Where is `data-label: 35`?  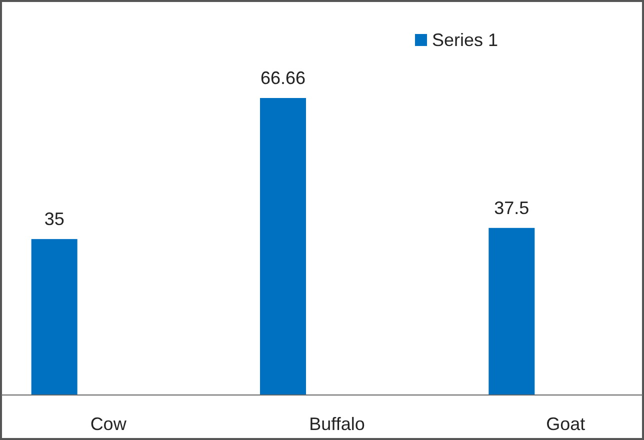 data-label: 35 is located at coordinates (54, 219).